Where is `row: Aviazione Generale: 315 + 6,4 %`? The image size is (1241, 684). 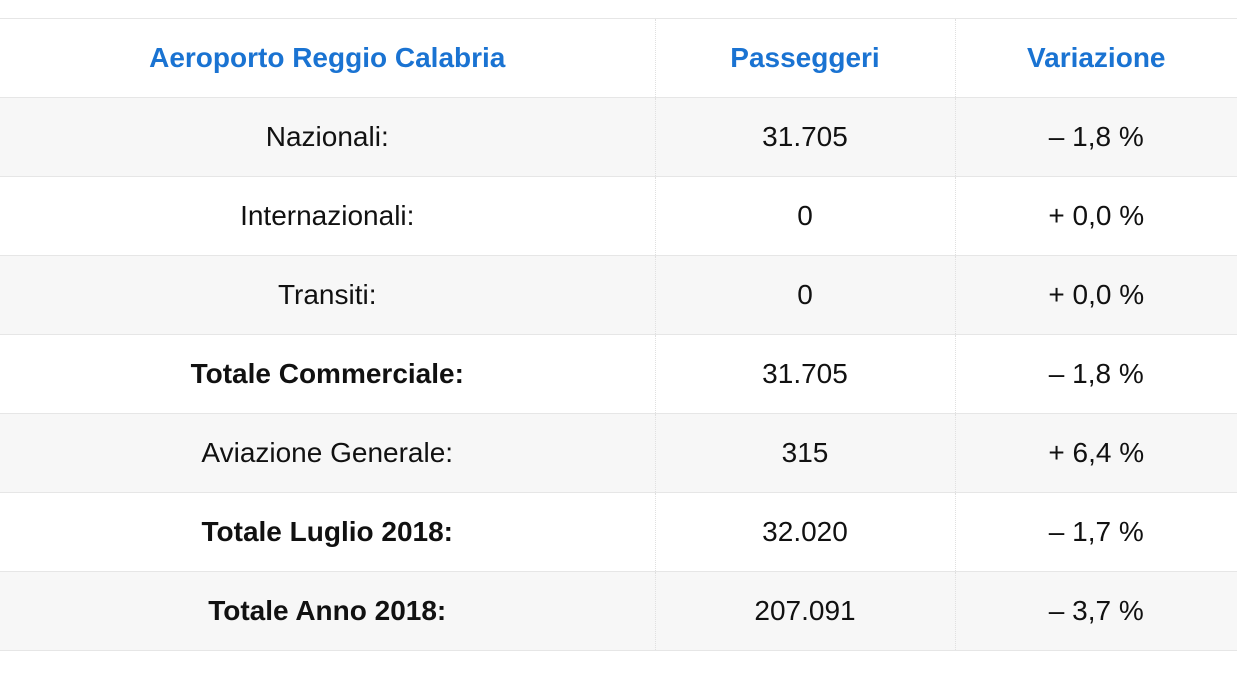 row: Aviazione Generale: 315 + 6,4 % is located at coordinates (618, 453).